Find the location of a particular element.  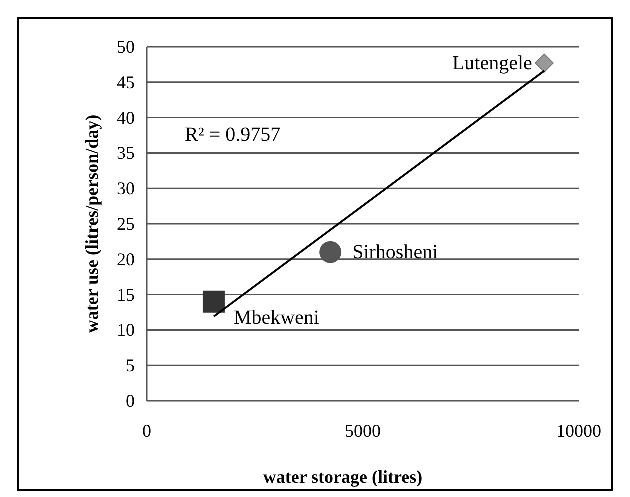

y-tick-label: 20 is located at coordinates (126, 259).